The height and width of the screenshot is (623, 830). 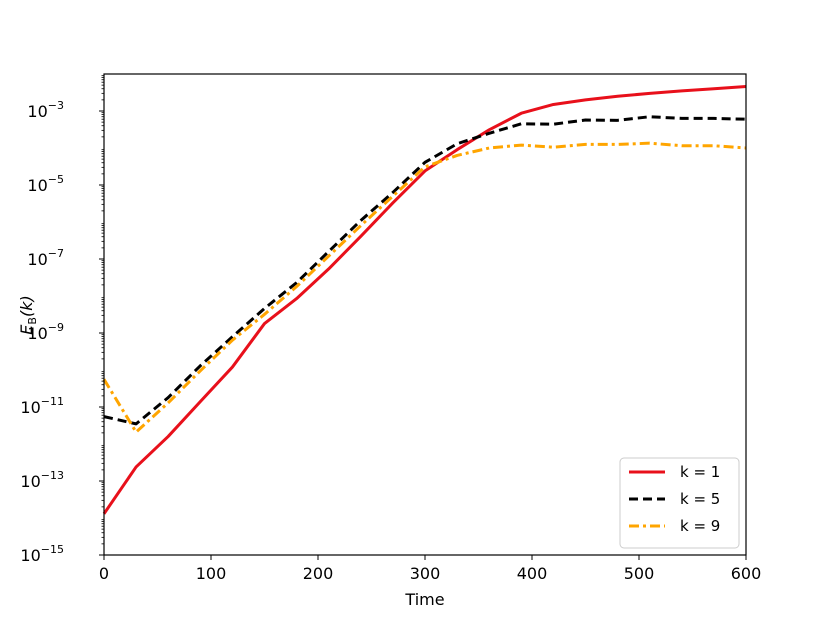 What do you see at coordinates (42, 554) in the screenshot?
I see `y-tick-label: 10⁻¹⁵` at bounding box center [42, 554].